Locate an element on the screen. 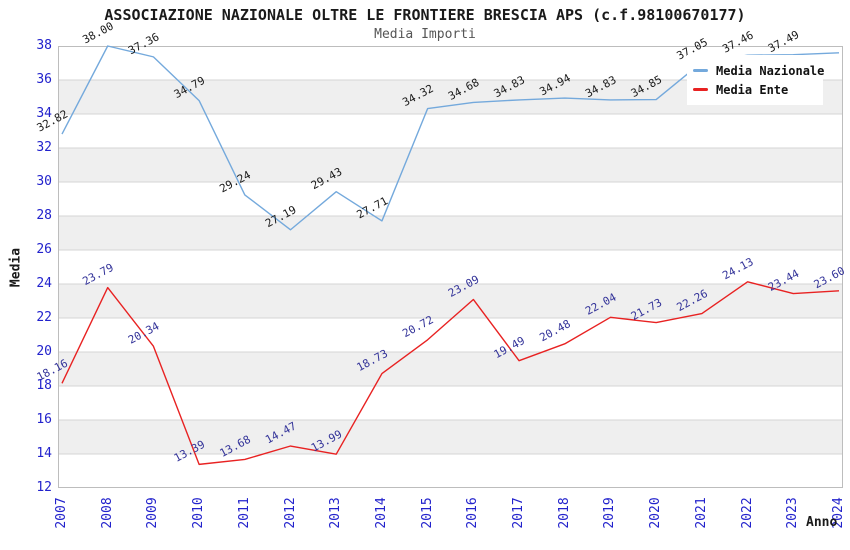  y-tick-label: 20 is located at coordinates (44, 351).